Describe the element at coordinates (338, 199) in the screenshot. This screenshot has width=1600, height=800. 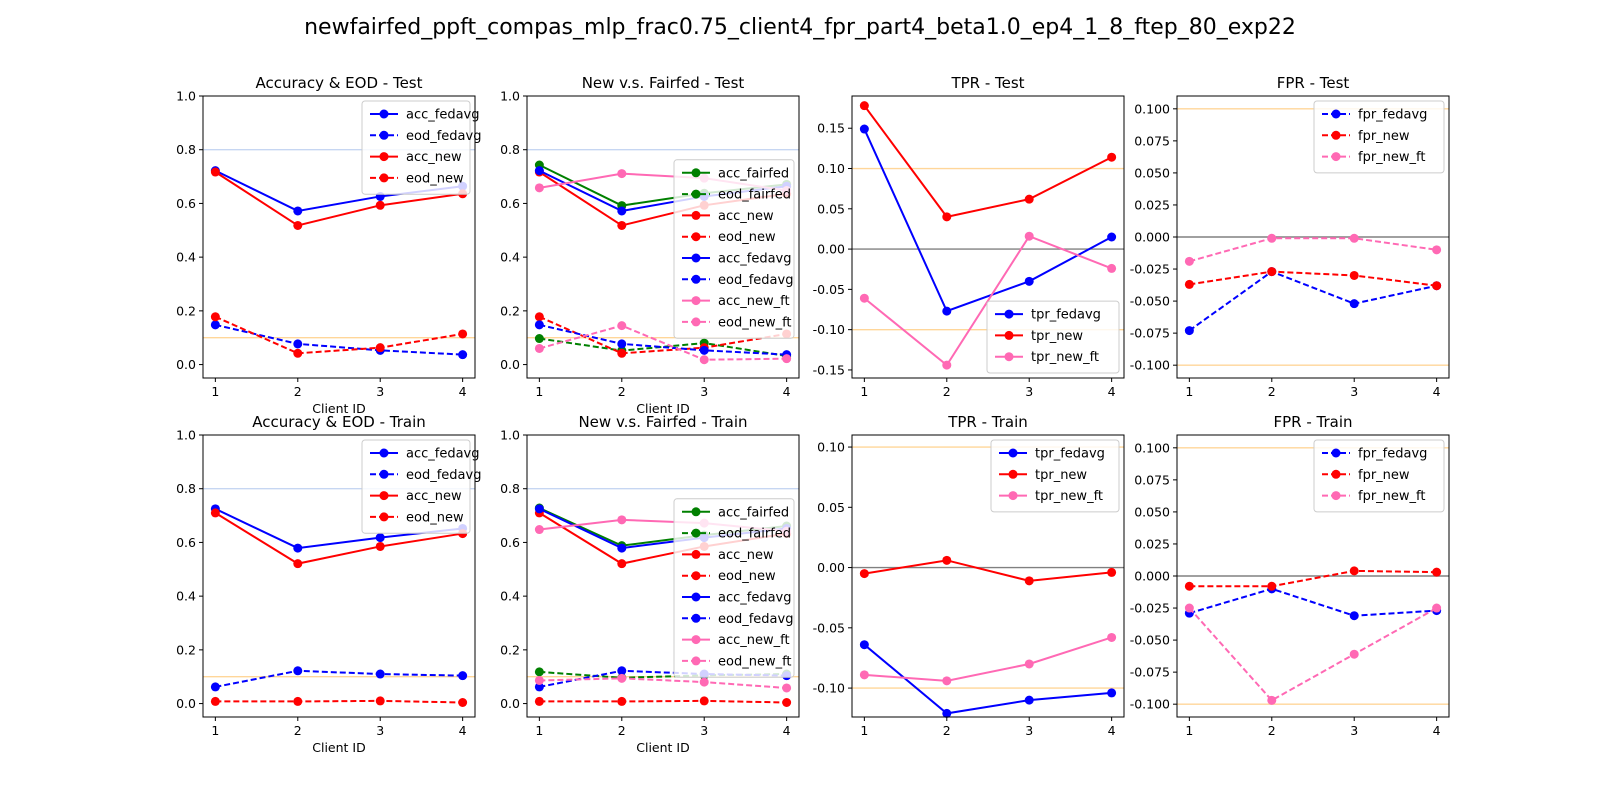
I see `series-line-acc_new` at that location.